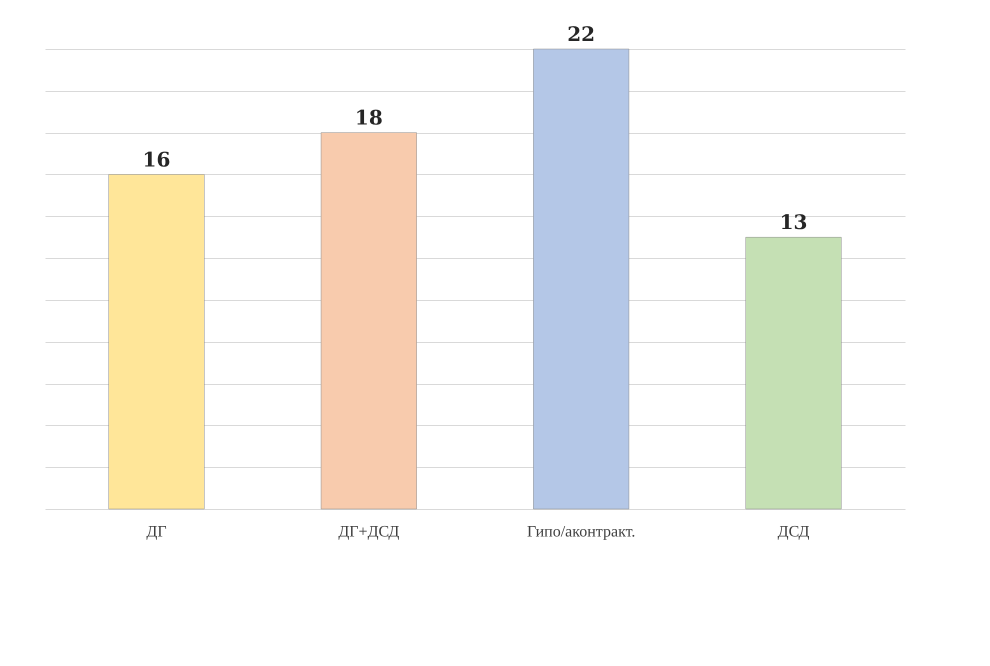  I want to click on x-tick-label: Гипо/аконтракт., so click(581, 532).